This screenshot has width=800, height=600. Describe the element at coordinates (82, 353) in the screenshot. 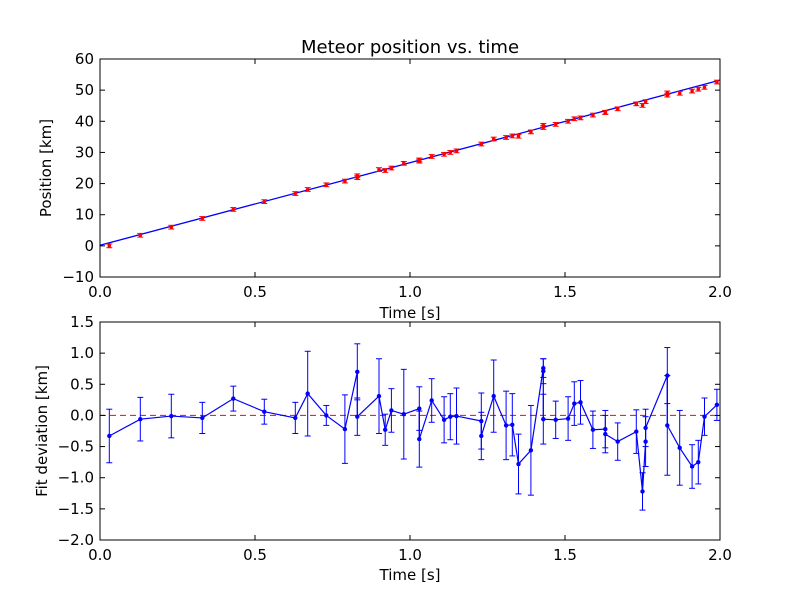

I see `deviation-plot-y-tick-label: 1.0` at that location.